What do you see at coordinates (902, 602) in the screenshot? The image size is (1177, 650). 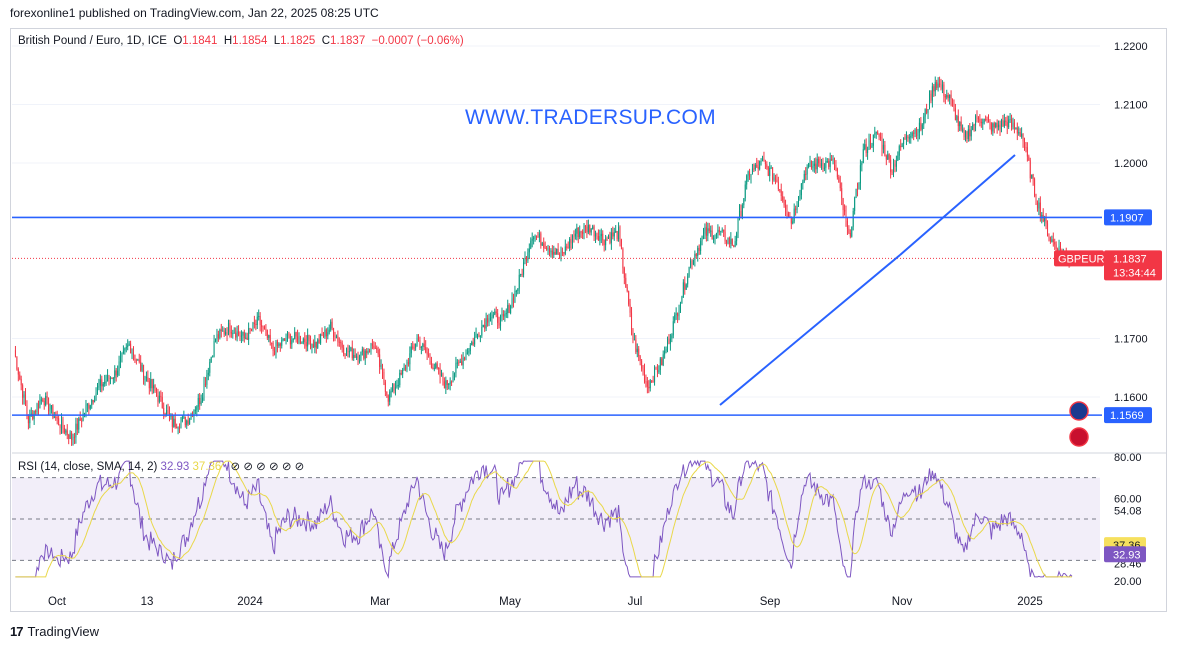 I see `time-tick-label: Nov` at bounding box center [902, 602].